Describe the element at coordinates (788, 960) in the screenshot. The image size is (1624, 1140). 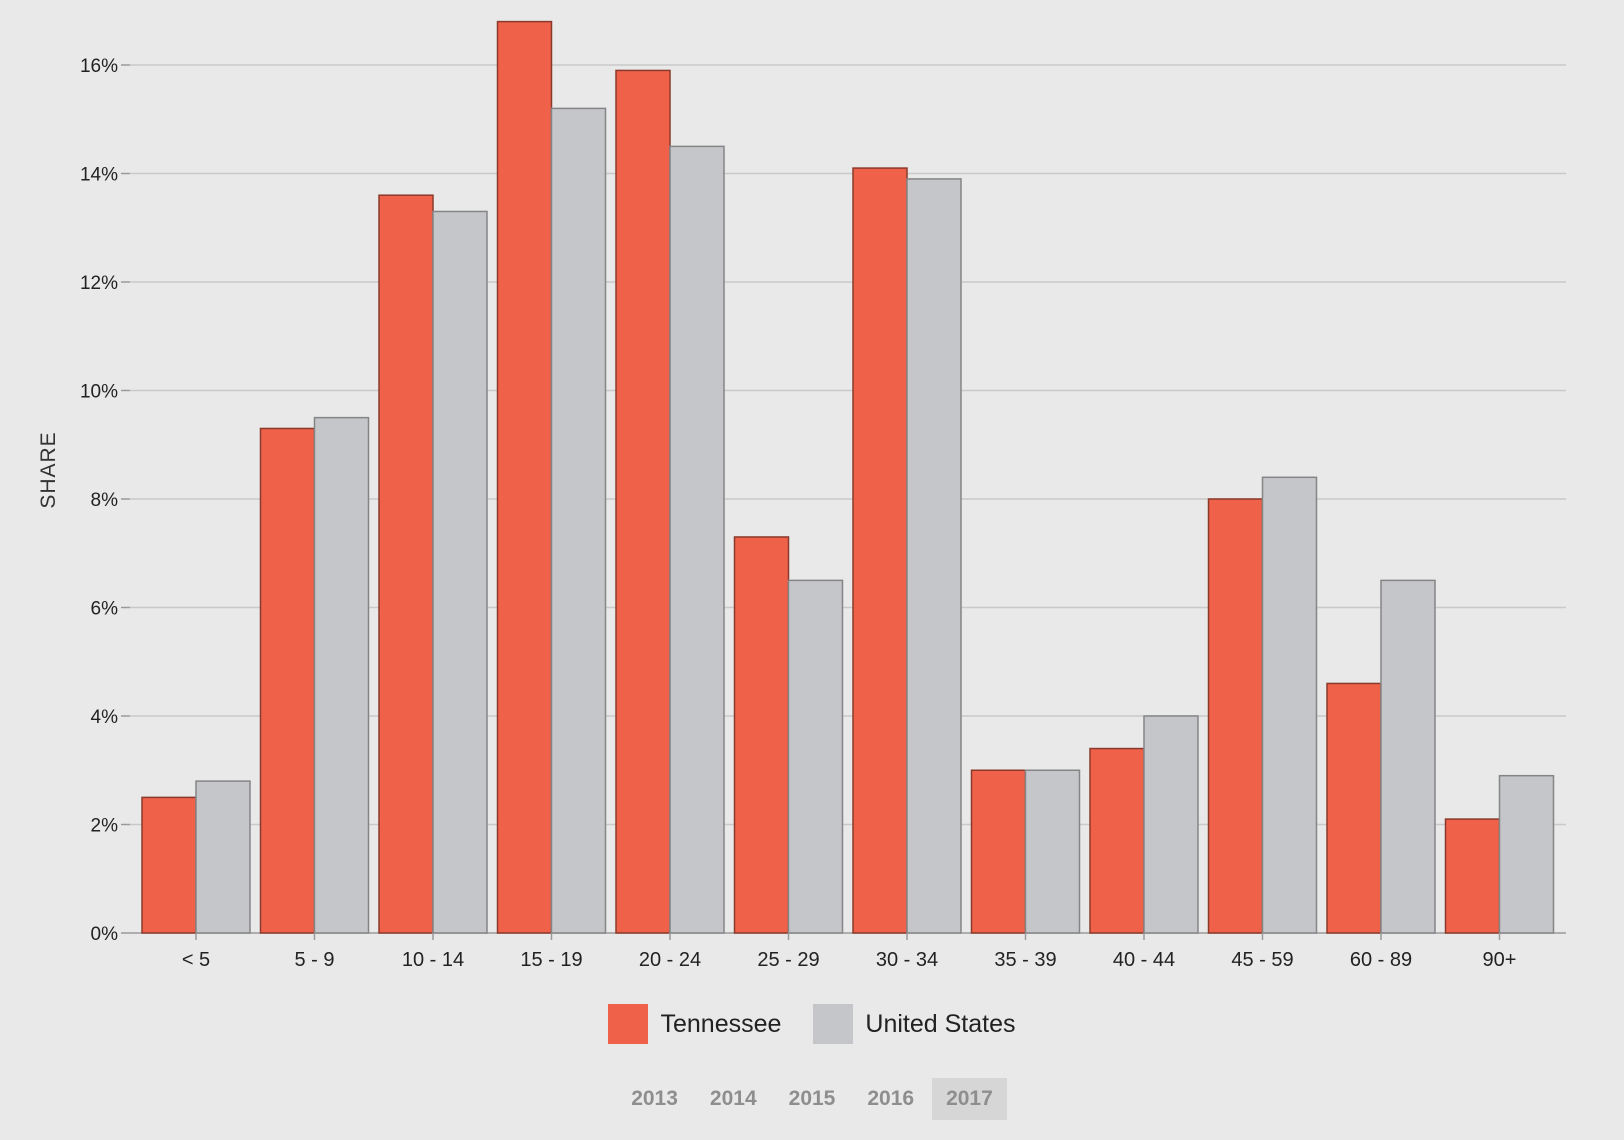
I see `x-tick-label: 25 - 29` at that location.